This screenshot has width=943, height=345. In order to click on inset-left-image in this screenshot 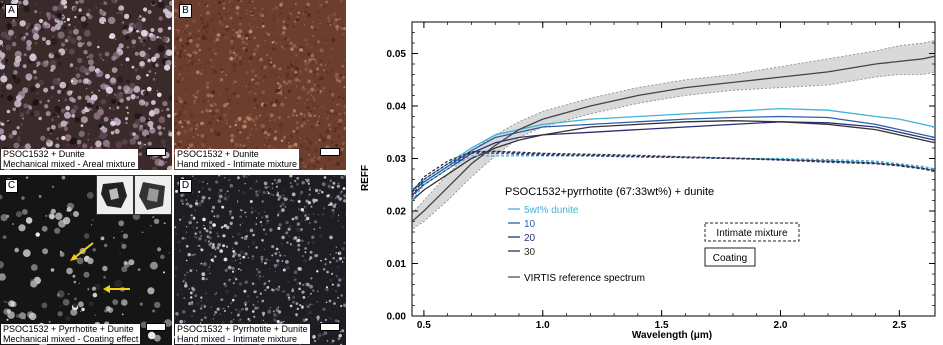, I will do `click(115, 195)`.